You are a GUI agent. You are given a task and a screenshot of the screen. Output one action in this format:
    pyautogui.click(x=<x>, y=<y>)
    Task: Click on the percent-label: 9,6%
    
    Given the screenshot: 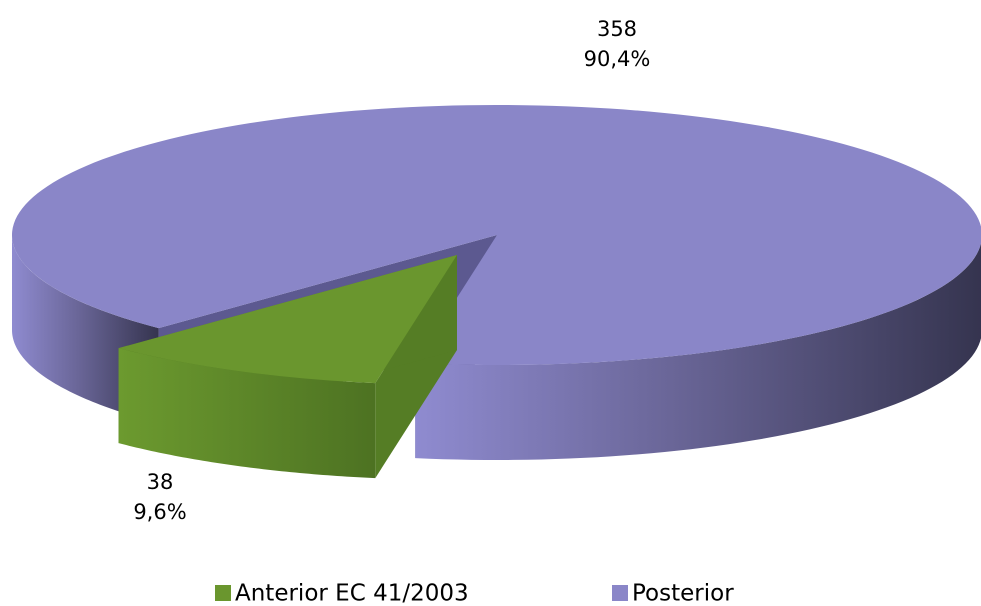 What is the action you would take?
    pyautogui.click(x=159, y=512)
    